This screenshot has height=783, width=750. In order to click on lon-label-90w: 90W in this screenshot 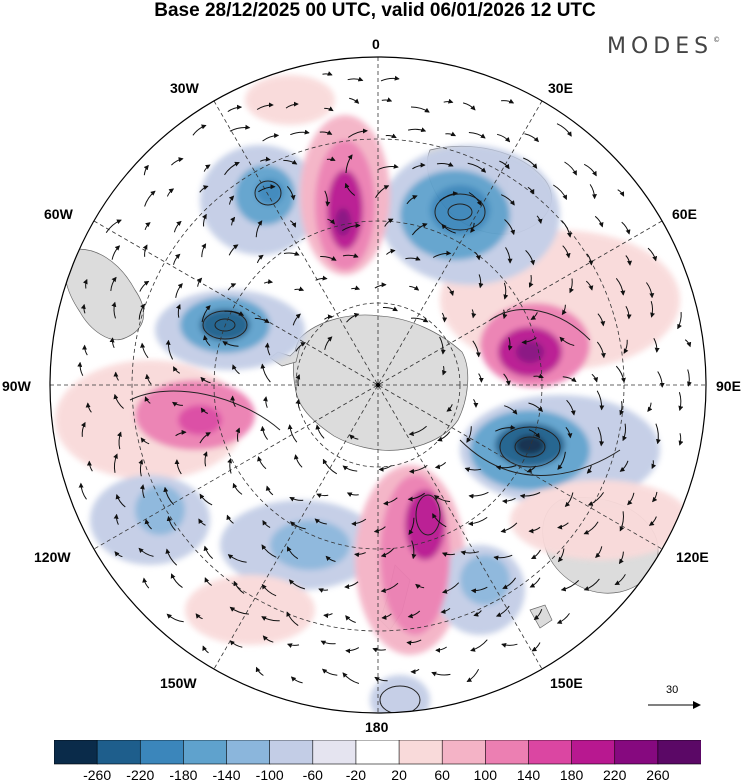, I will do `click(16, 386)`.